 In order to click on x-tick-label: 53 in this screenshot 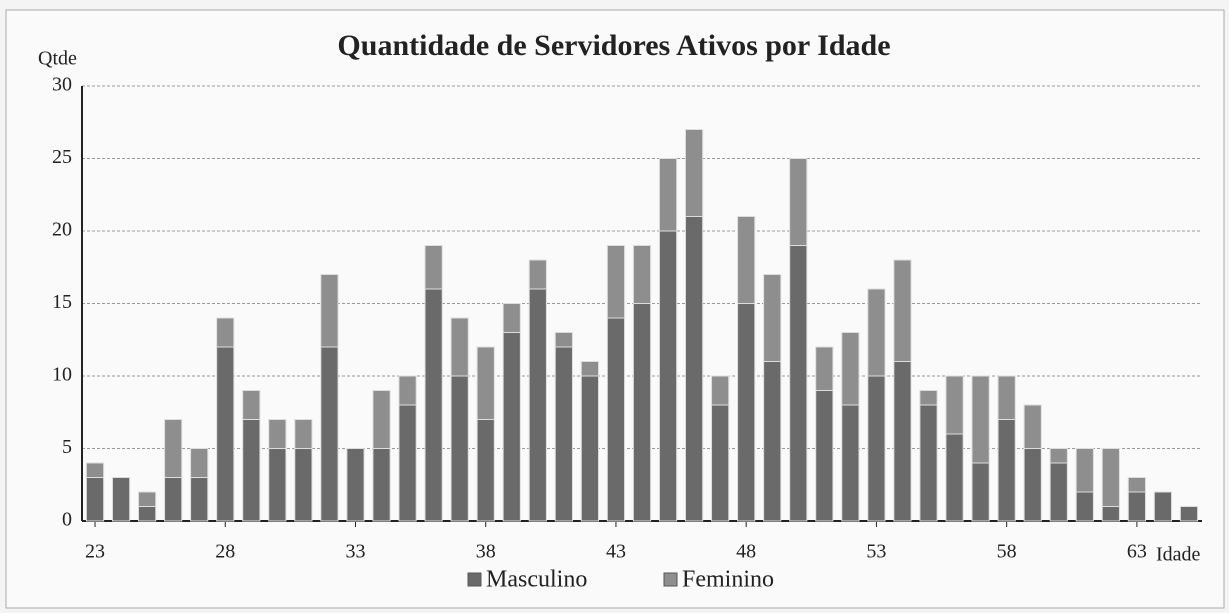, I will do `click(876, 552)`.